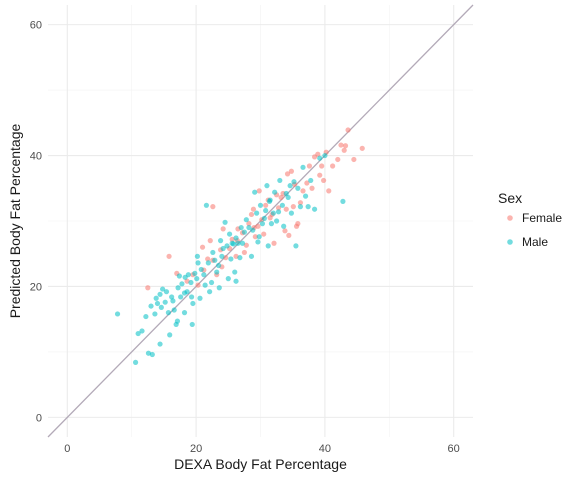  Describe the element at coordinates (535, 242) in the screenshot. I see `legend-label-male: Male` at that location.